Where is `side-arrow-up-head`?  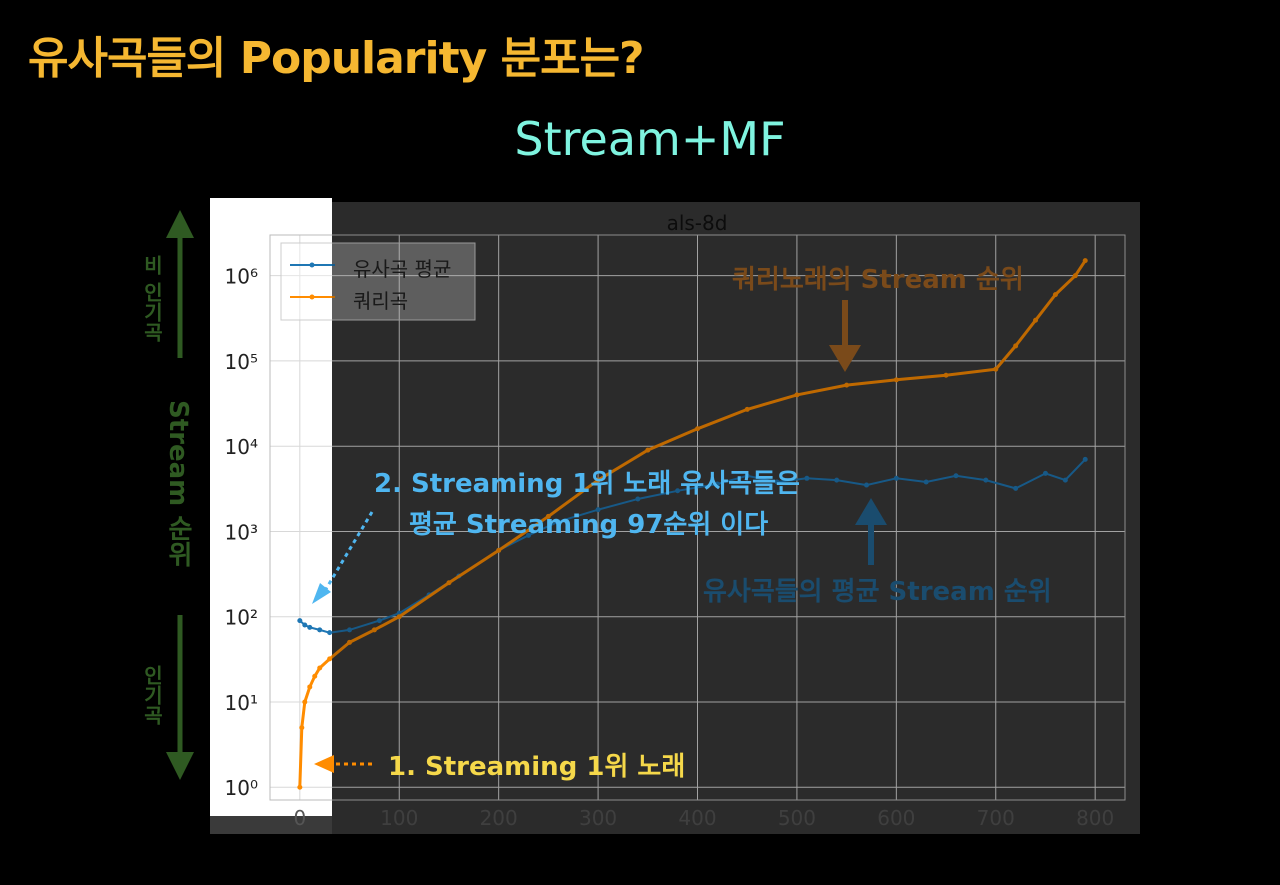
side-arrow-up-head is located at coordinates (180, 224).